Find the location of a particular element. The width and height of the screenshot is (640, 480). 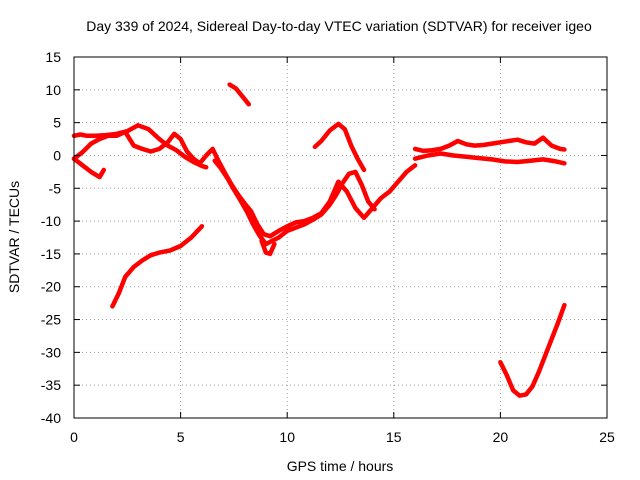

y-tick-label: 5 is located at coordinates (57, 123).